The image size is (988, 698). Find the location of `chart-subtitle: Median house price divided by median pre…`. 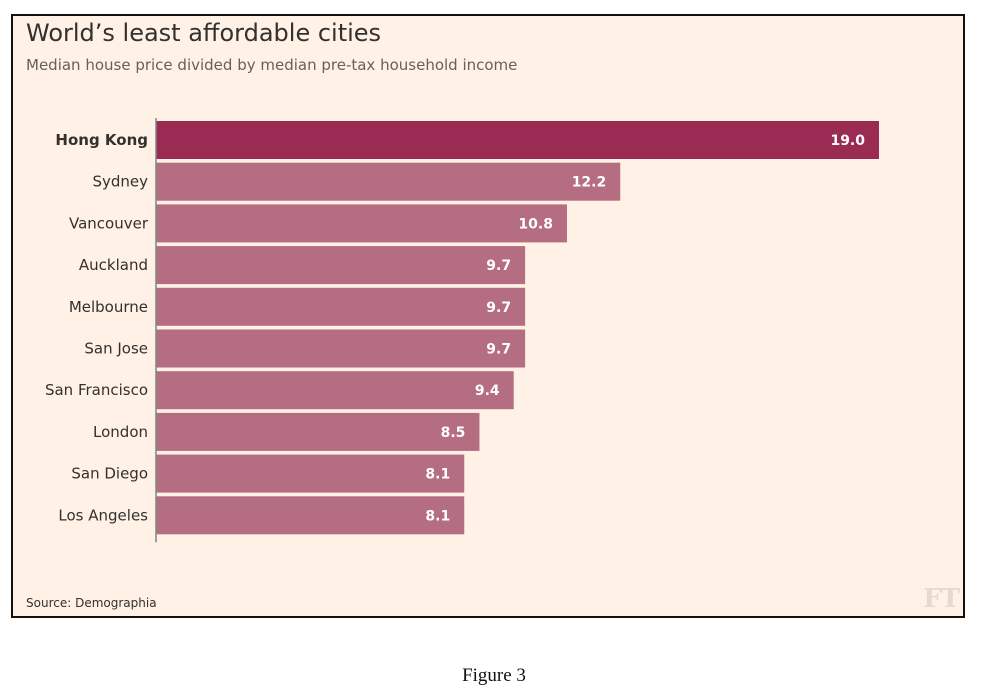

chart-subtitle: Median house price divided by median pre… is located at coordinates (272, 65).